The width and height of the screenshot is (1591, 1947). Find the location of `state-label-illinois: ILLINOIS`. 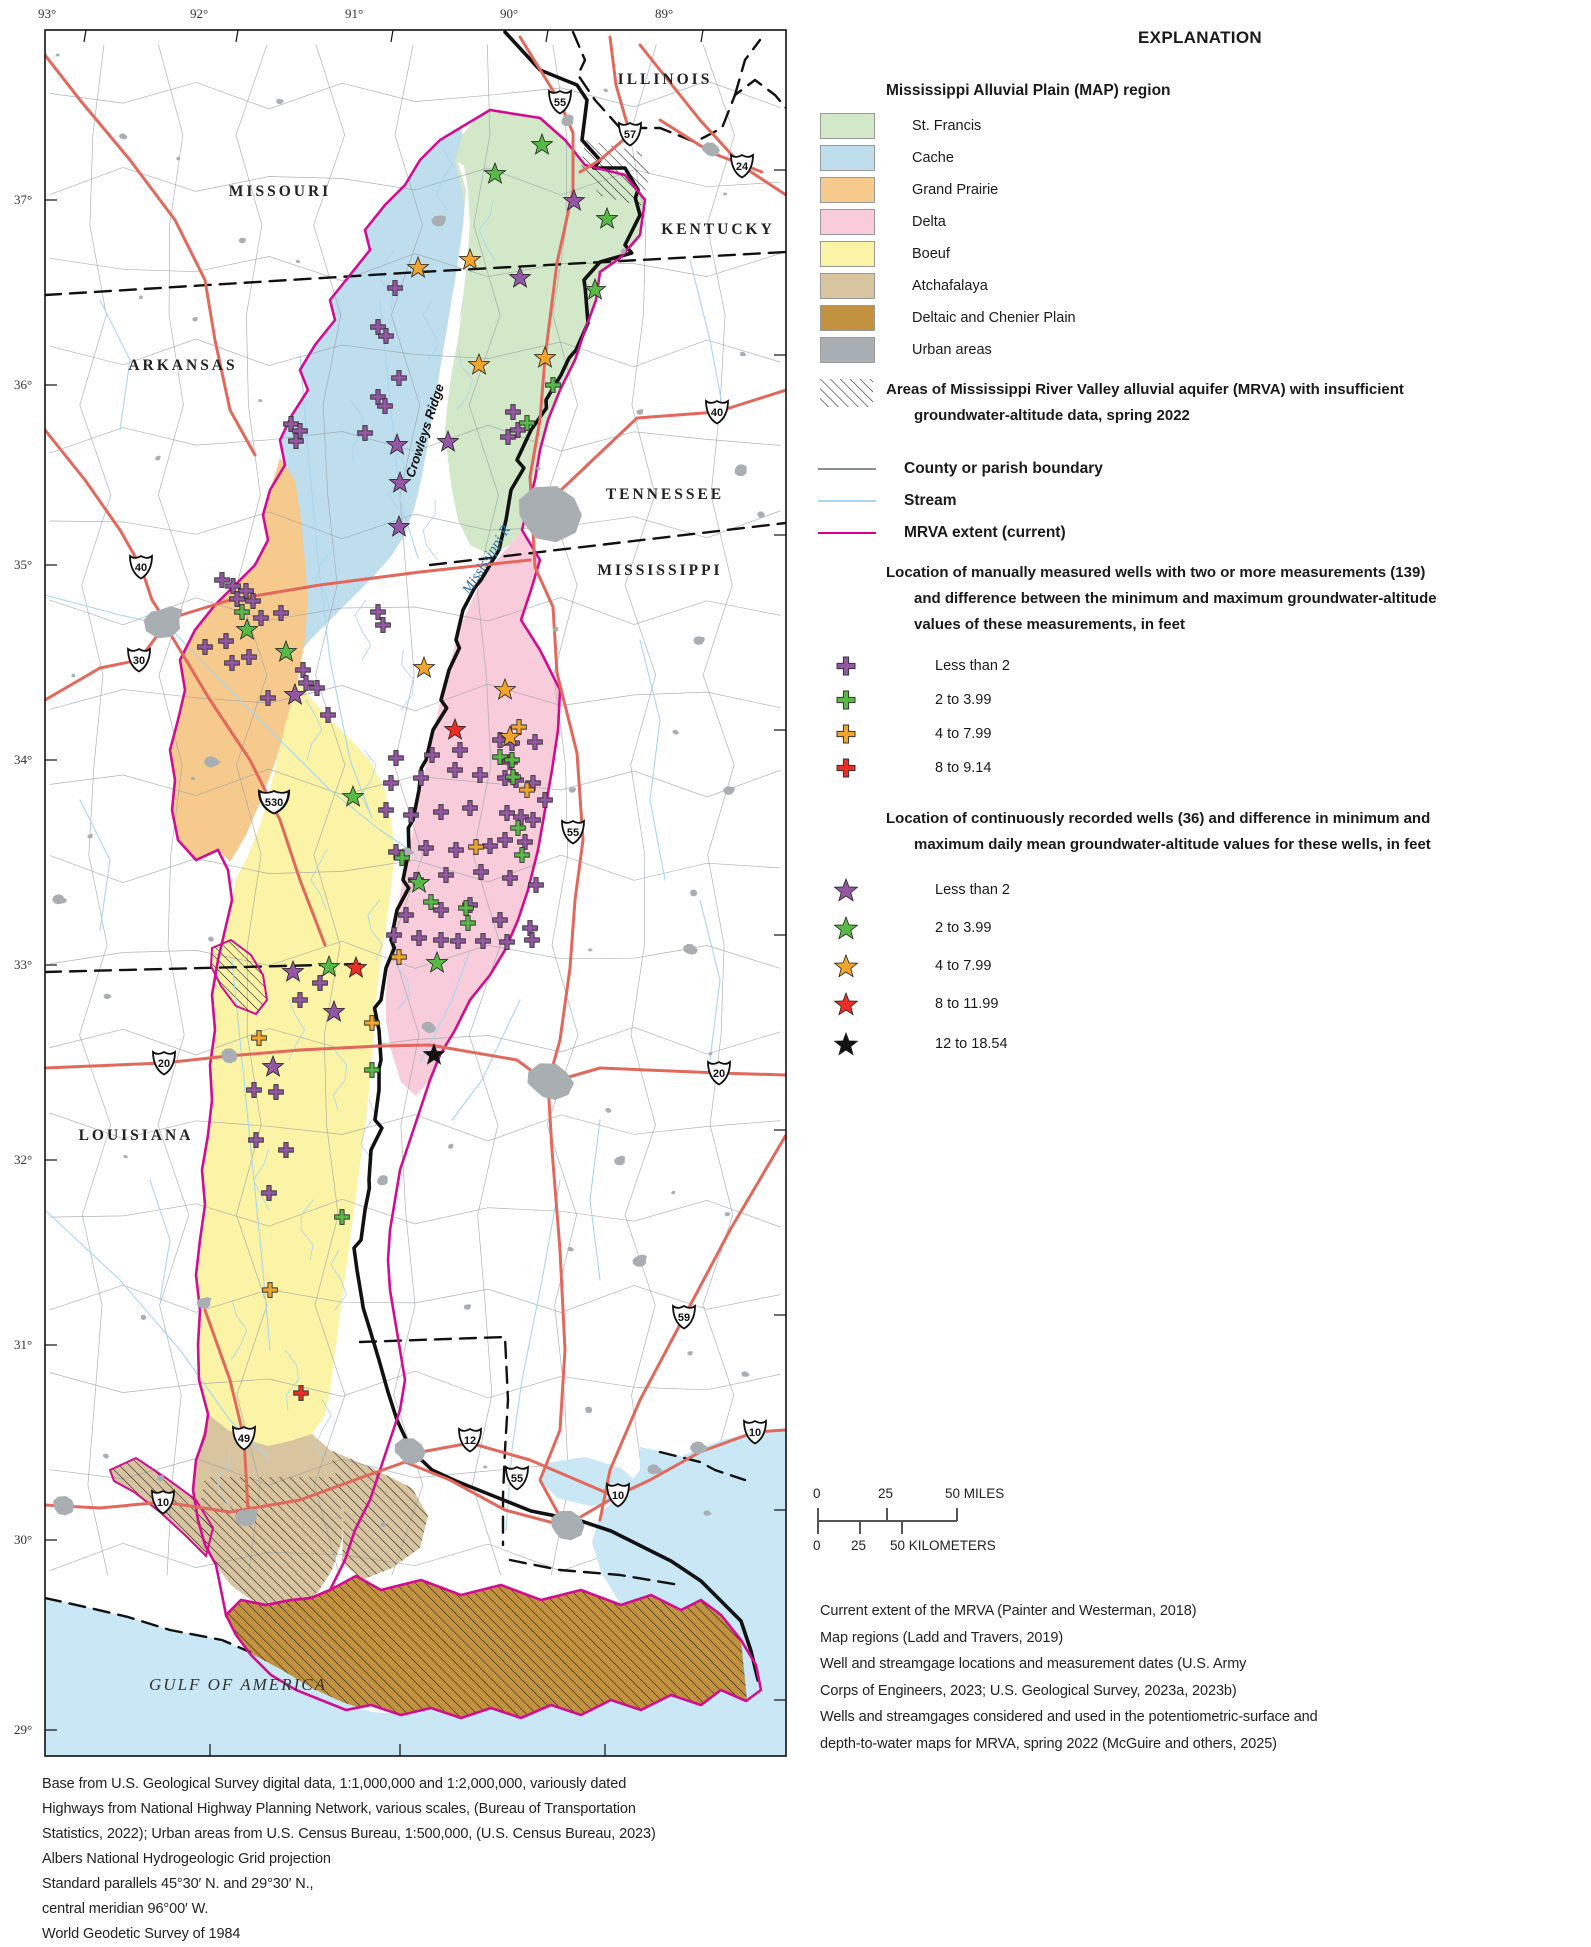

state-label-illinois: ILLINOIS is located at coordinates (665, 79).